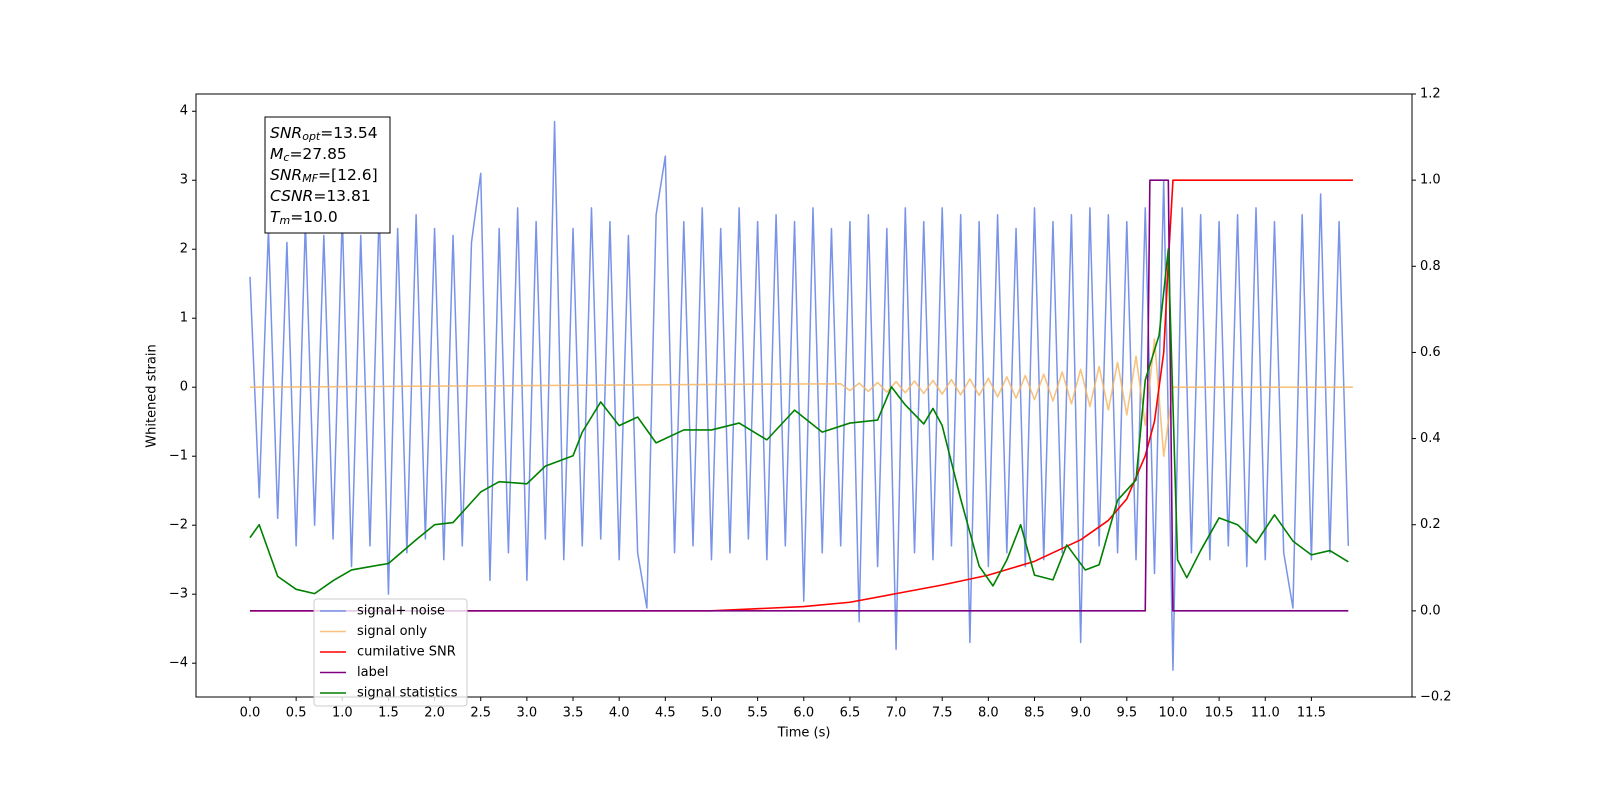 Image resolution: width=1600 pixels, height=804 pixels. I want to click on value-text: =13.54, so click(348, 133).